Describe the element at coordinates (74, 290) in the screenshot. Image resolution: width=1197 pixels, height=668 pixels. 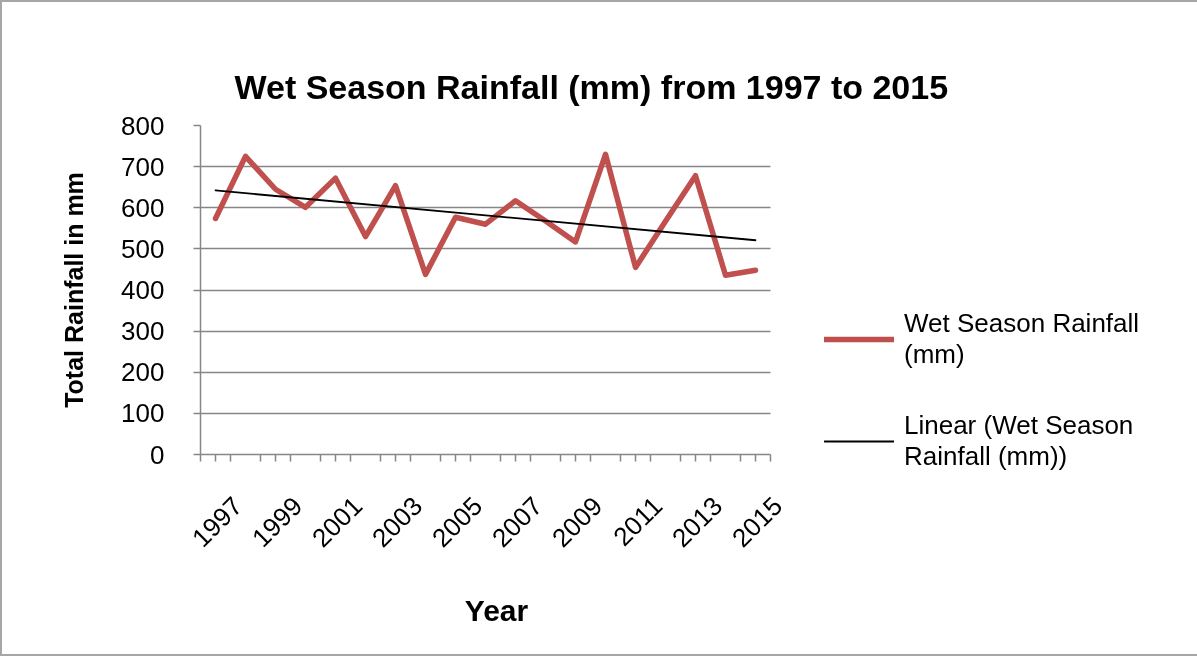
I see `y-axis-title: Total Rainfall in mm` at that location.